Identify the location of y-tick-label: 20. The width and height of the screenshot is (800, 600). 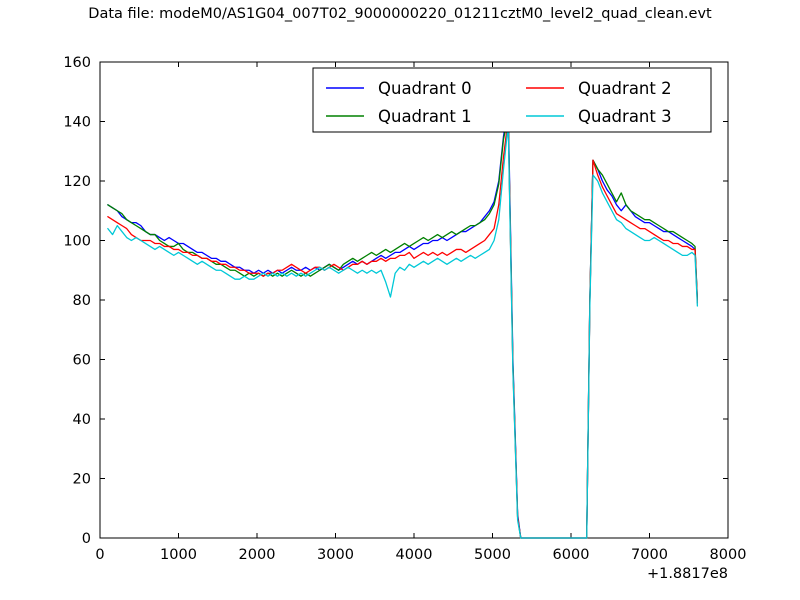
(82, 480).